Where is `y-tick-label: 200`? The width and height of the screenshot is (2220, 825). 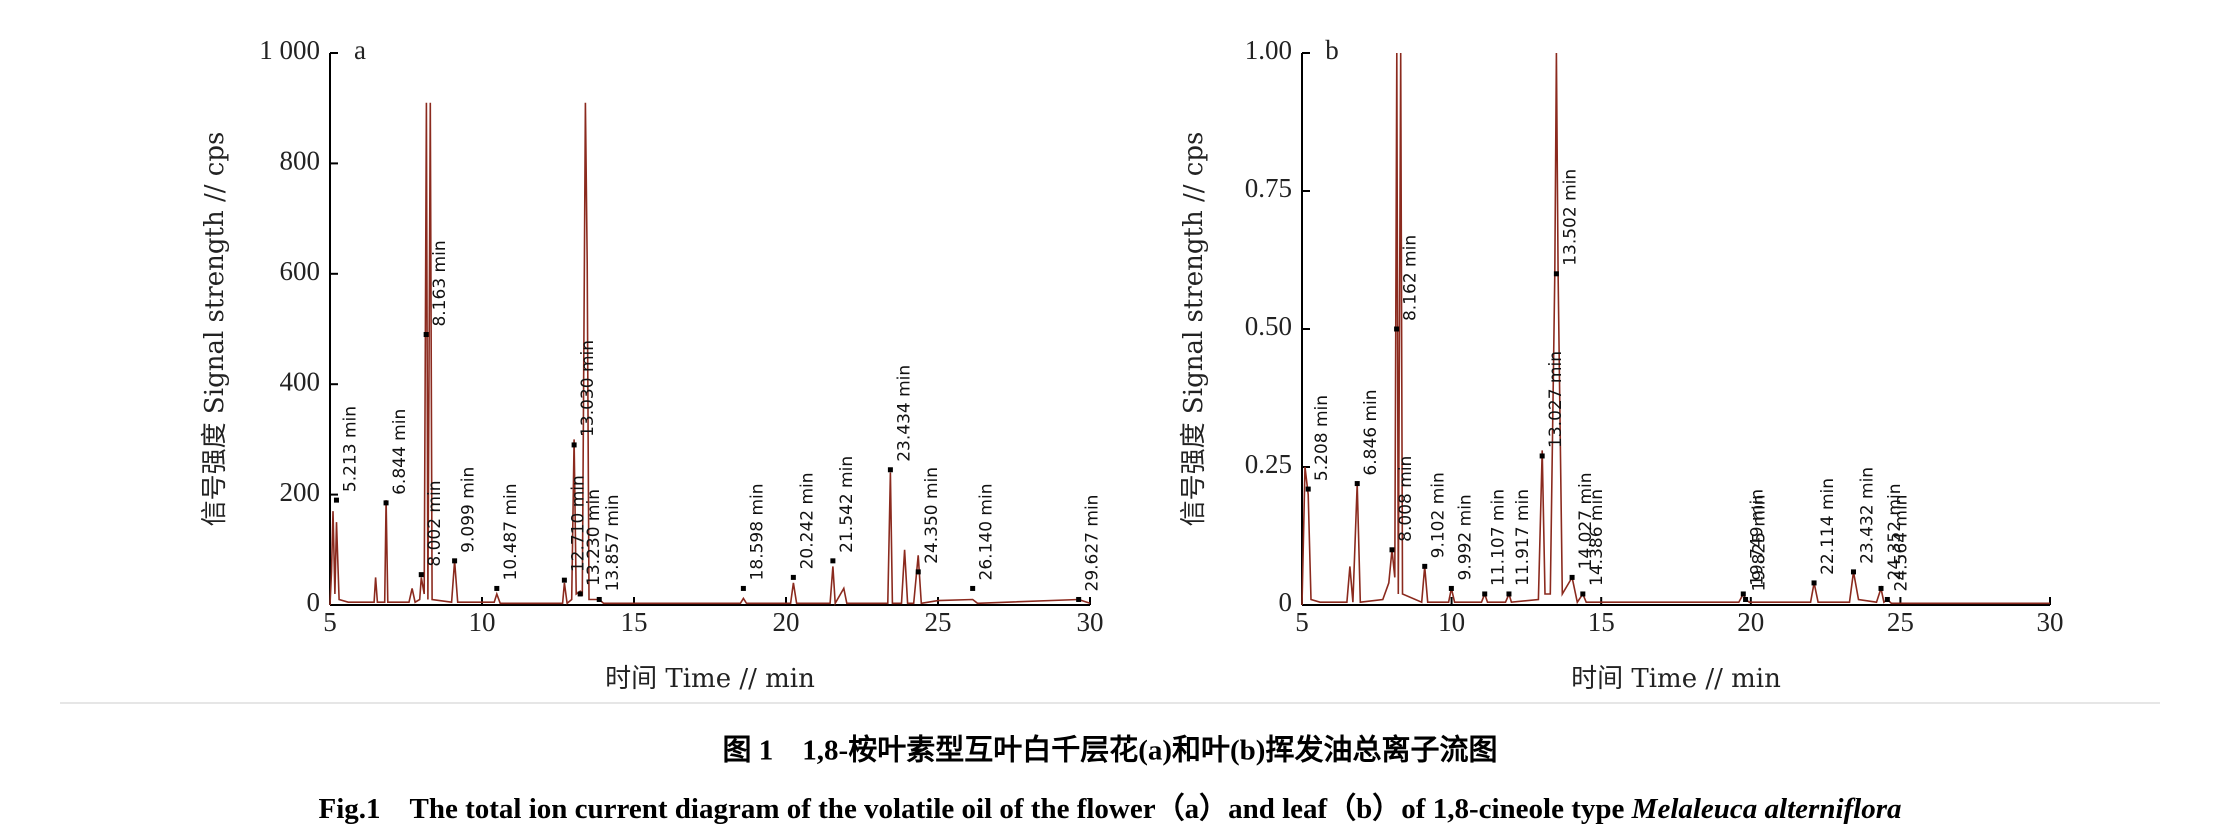
y-tick-label: 200 is located at coordinates (300, 492).